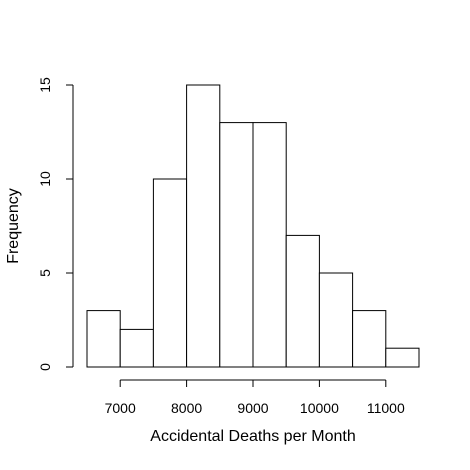 The image size is (470, 470). I want to click on x-tick-label-0: 7000, so click(120, 408).